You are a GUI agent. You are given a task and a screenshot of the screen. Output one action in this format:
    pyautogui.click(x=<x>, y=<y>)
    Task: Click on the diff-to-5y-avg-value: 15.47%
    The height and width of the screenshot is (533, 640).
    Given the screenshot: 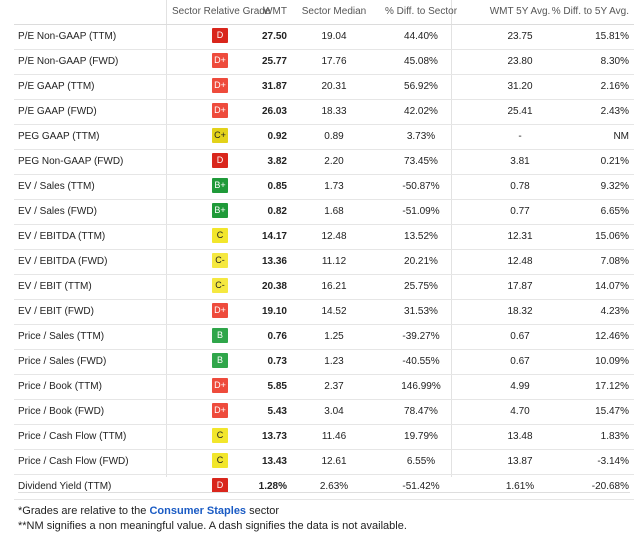 What is the action you would take?
    pyautogui.click(x=612, y=411)
    